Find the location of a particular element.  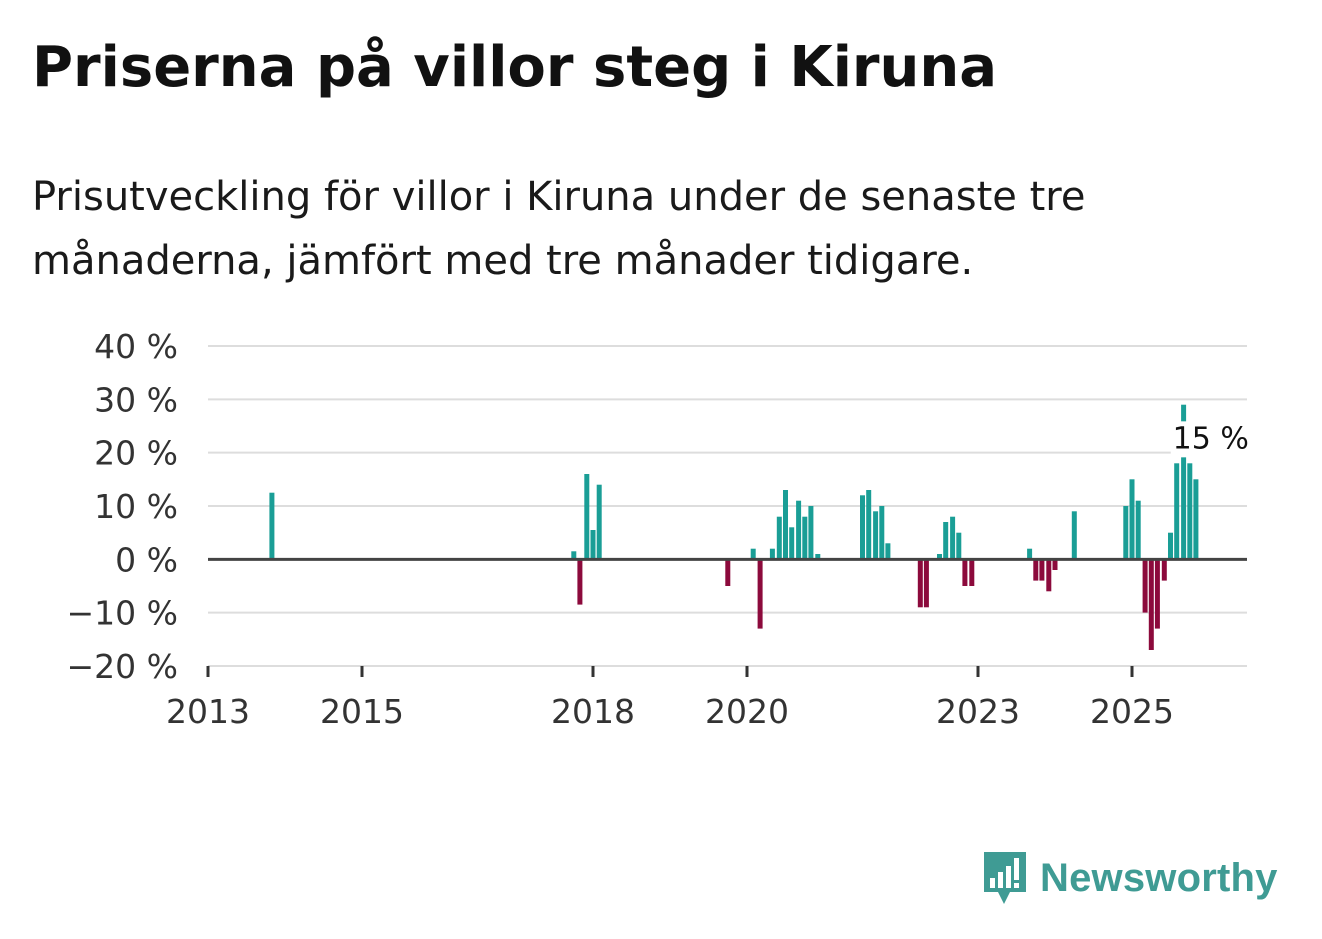

annotation-label: 15 % is located at coordinates (1211, 438).